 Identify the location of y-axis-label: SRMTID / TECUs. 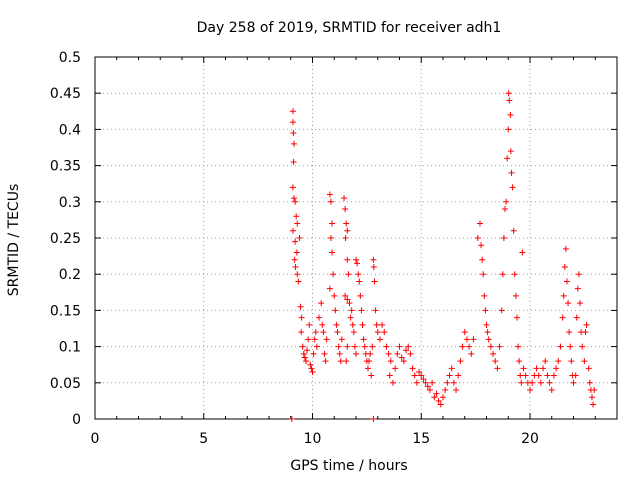
(14, 240).